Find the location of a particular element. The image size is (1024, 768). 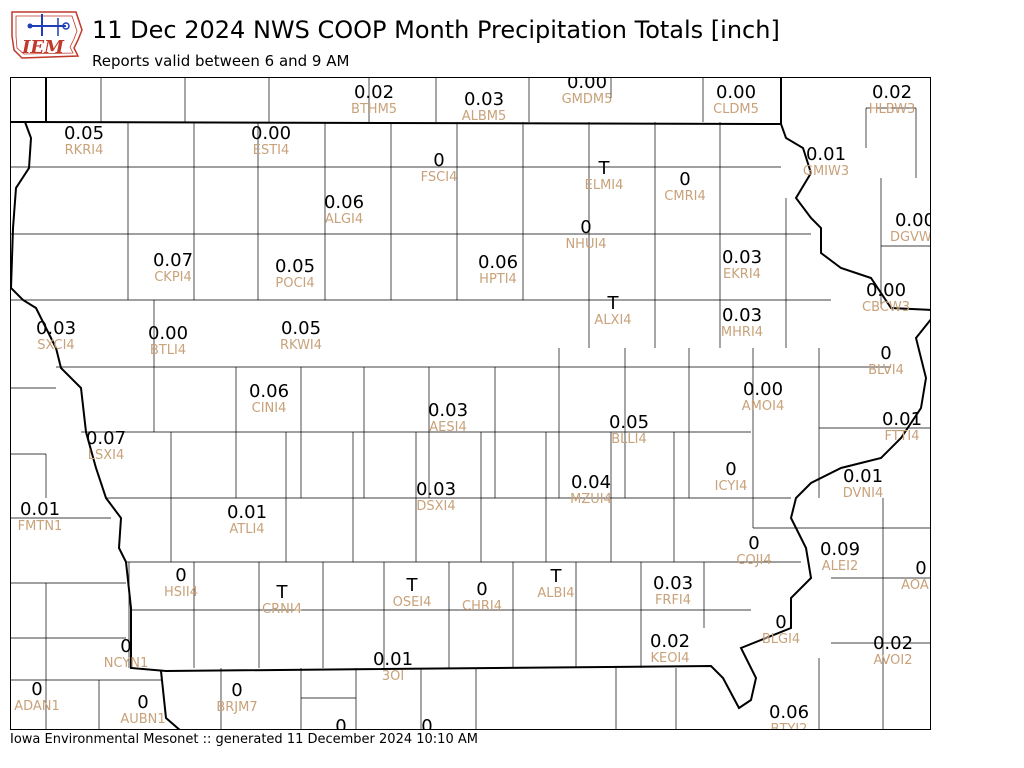

station-id: AOAI2 is located at coordinates (915, 585).